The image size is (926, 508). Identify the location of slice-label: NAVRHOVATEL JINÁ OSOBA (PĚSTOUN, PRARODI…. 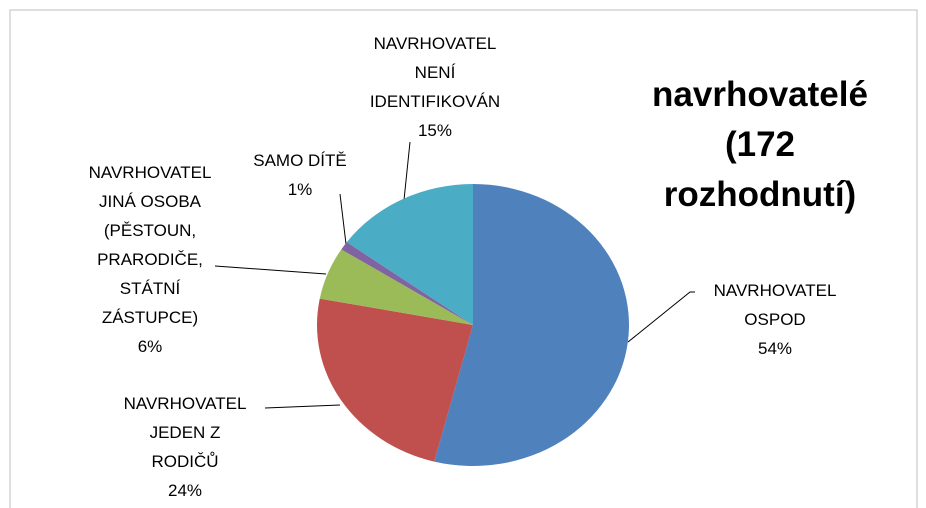
(150, 259).